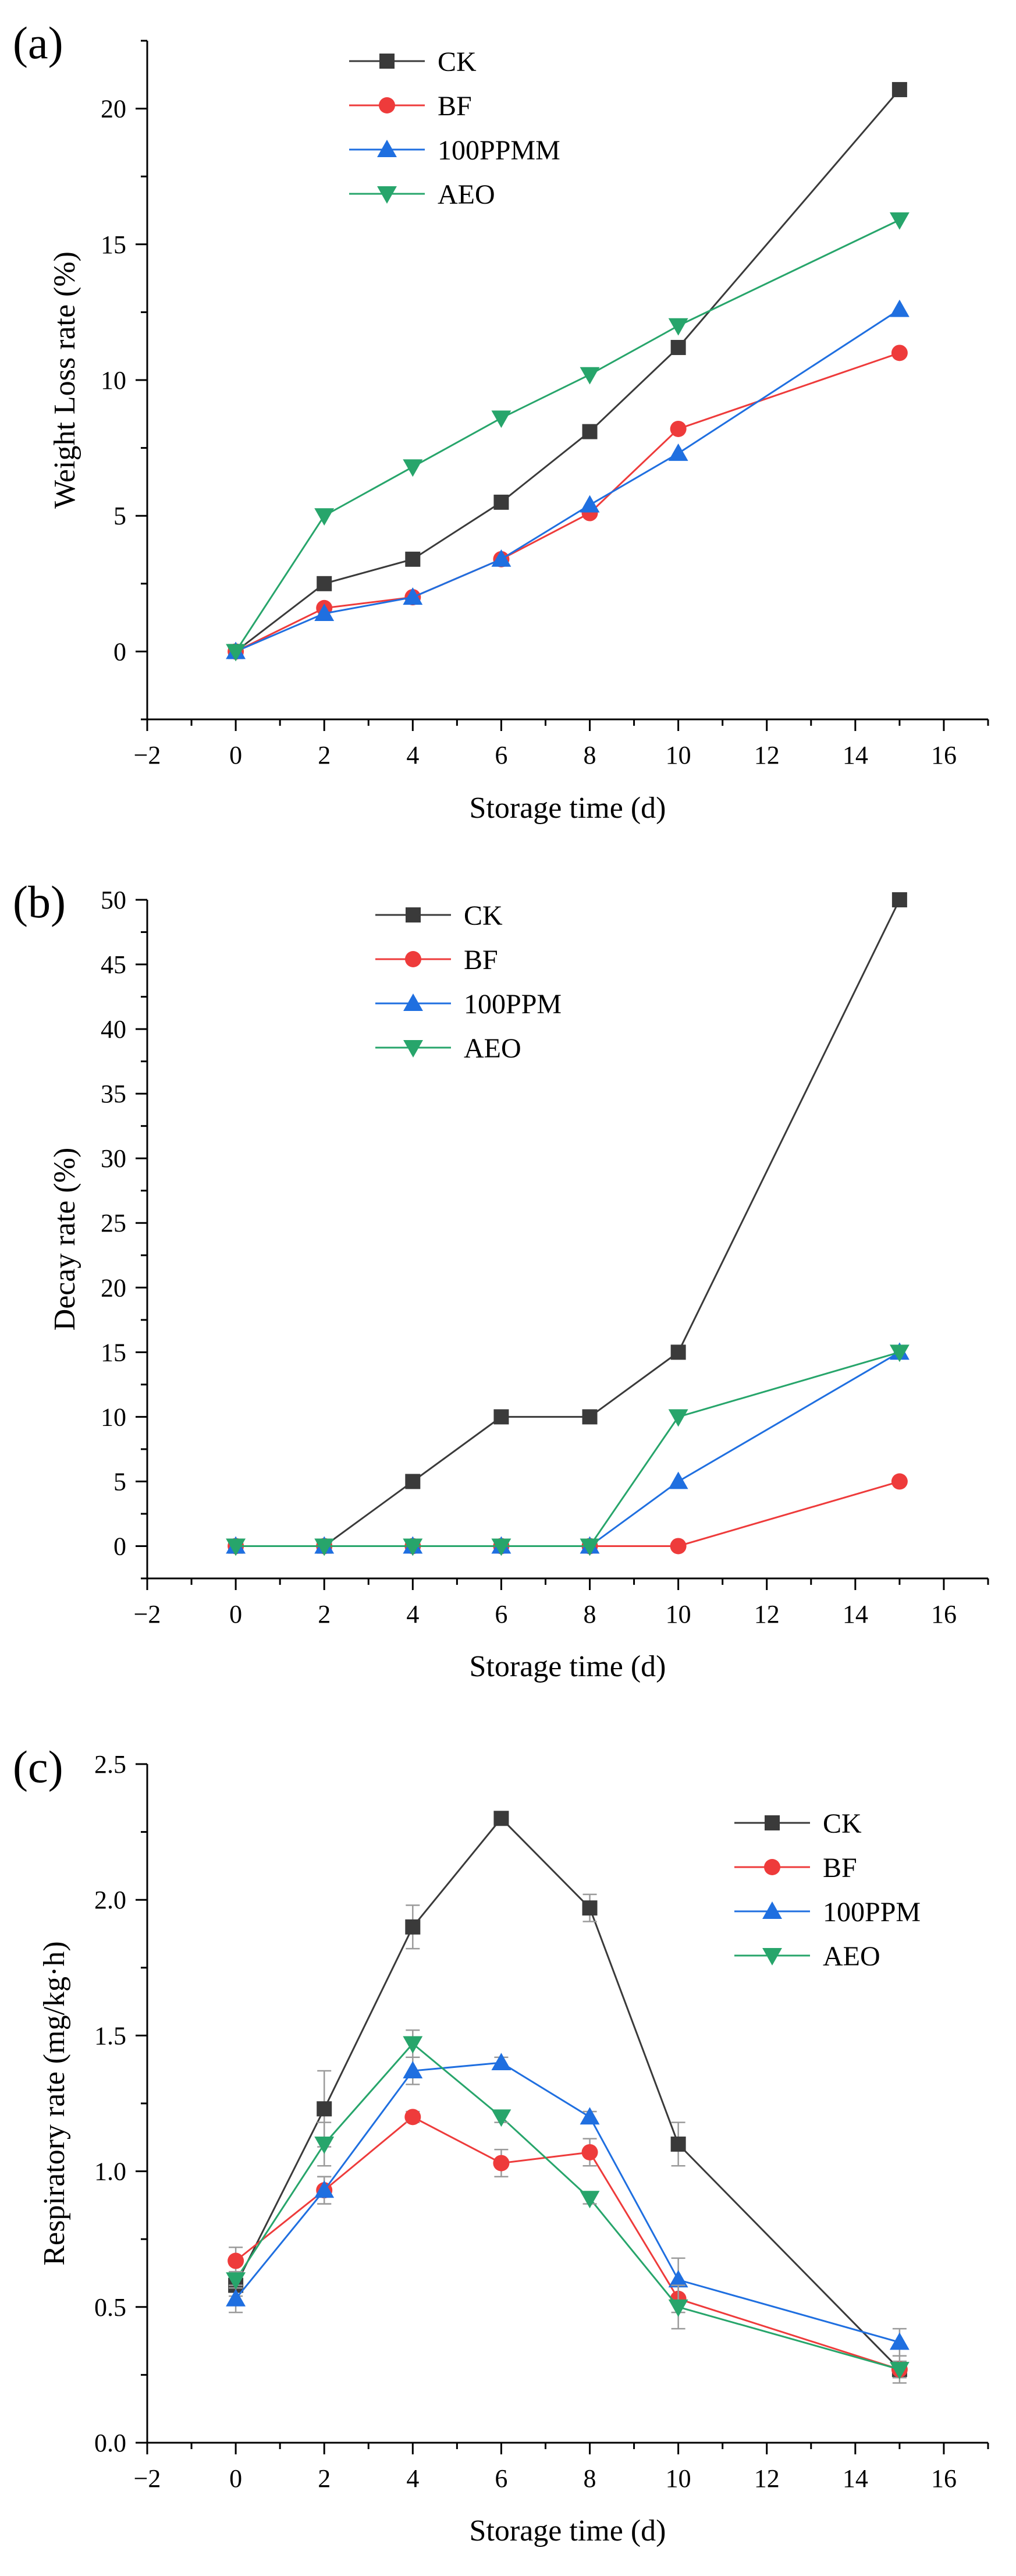  Describe the element at coordinates (455, 129) in the screenshot. I see `legend: CK BF 100PPMM AEO` at that location.